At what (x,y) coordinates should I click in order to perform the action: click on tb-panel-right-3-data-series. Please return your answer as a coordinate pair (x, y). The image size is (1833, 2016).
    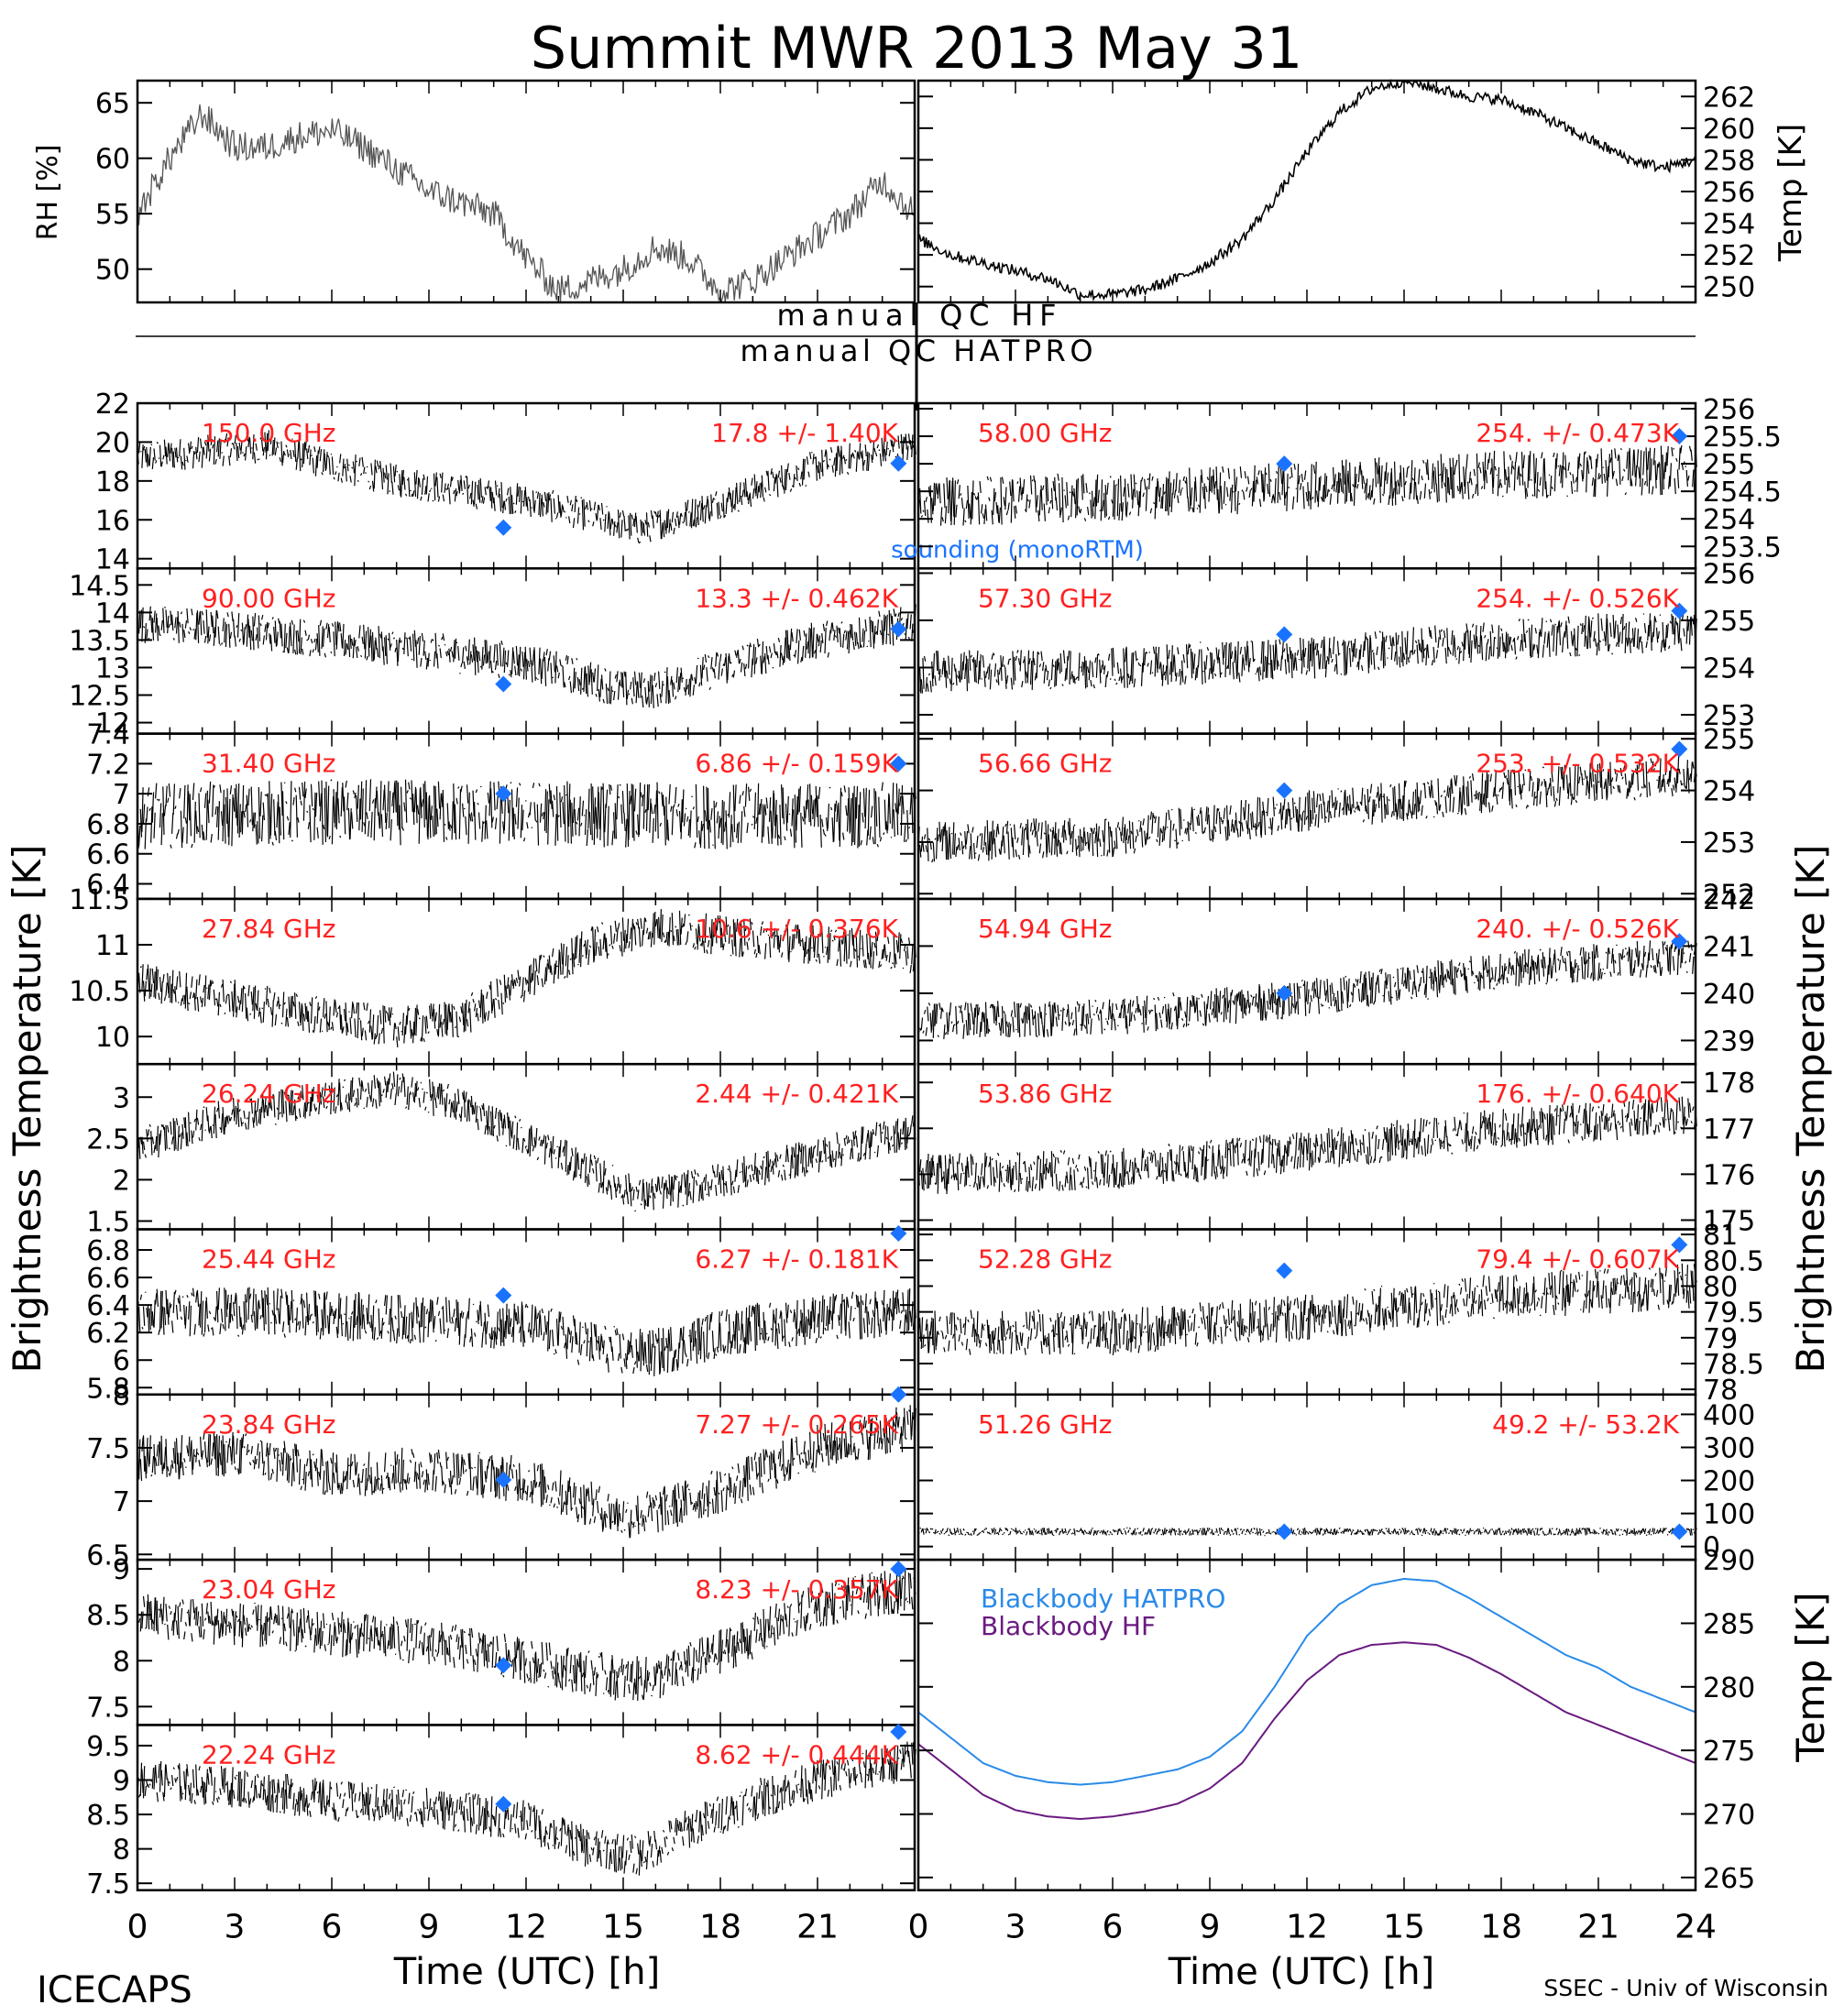
    Looking at the image, I should click on (1307, 988).